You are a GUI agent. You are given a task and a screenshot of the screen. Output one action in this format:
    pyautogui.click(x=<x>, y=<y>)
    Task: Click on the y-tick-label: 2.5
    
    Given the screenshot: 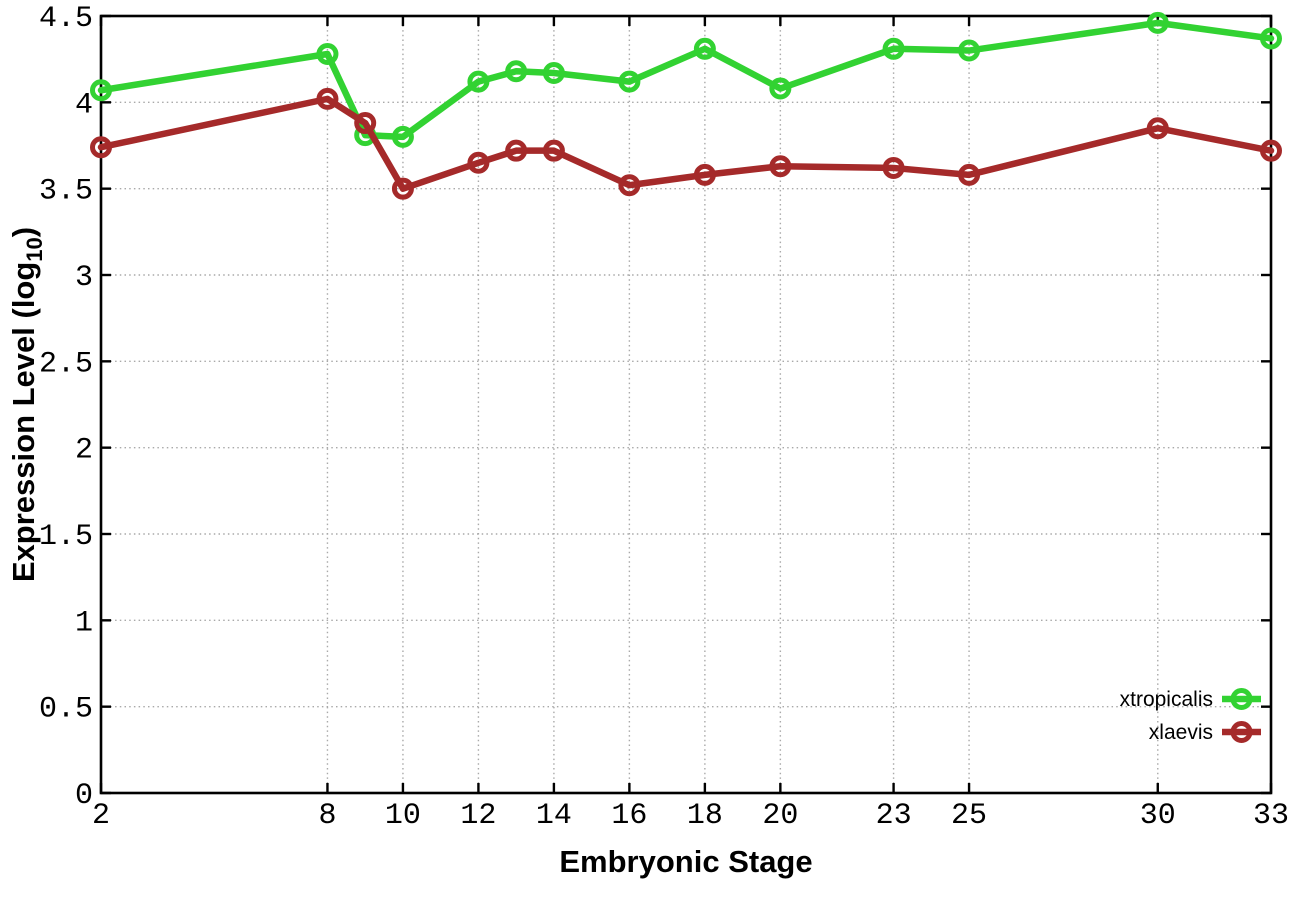 What is the action you would take?
    pyautogui.click(x=66, y=364)
    